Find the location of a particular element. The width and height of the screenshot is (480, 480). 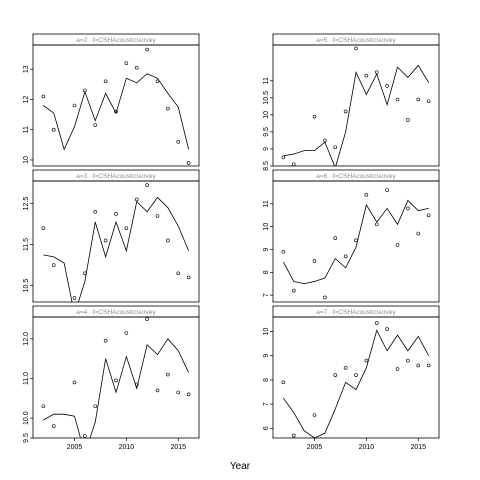

y-tick-label: 6 is located at coordinates (266, 428).